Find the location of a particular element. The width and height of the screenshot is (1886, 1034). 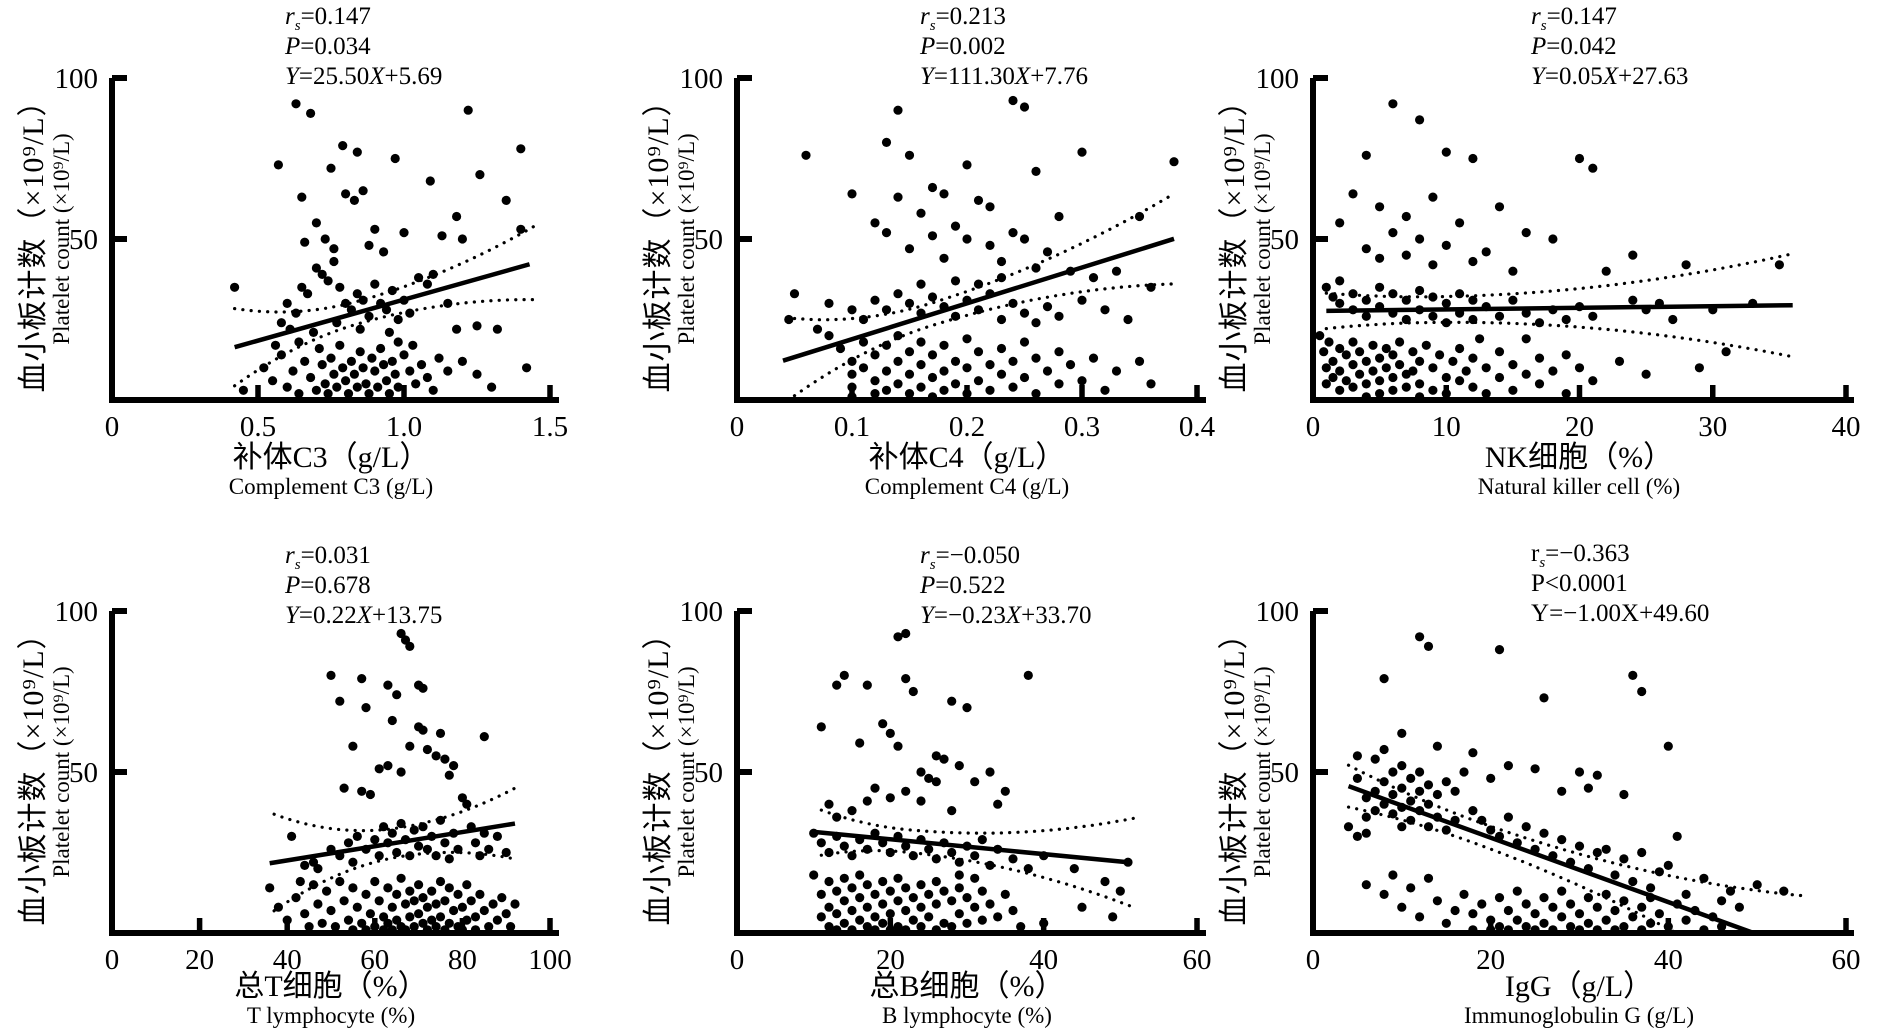

x-tick-label: 60 is located at coordinates (1197, 960).